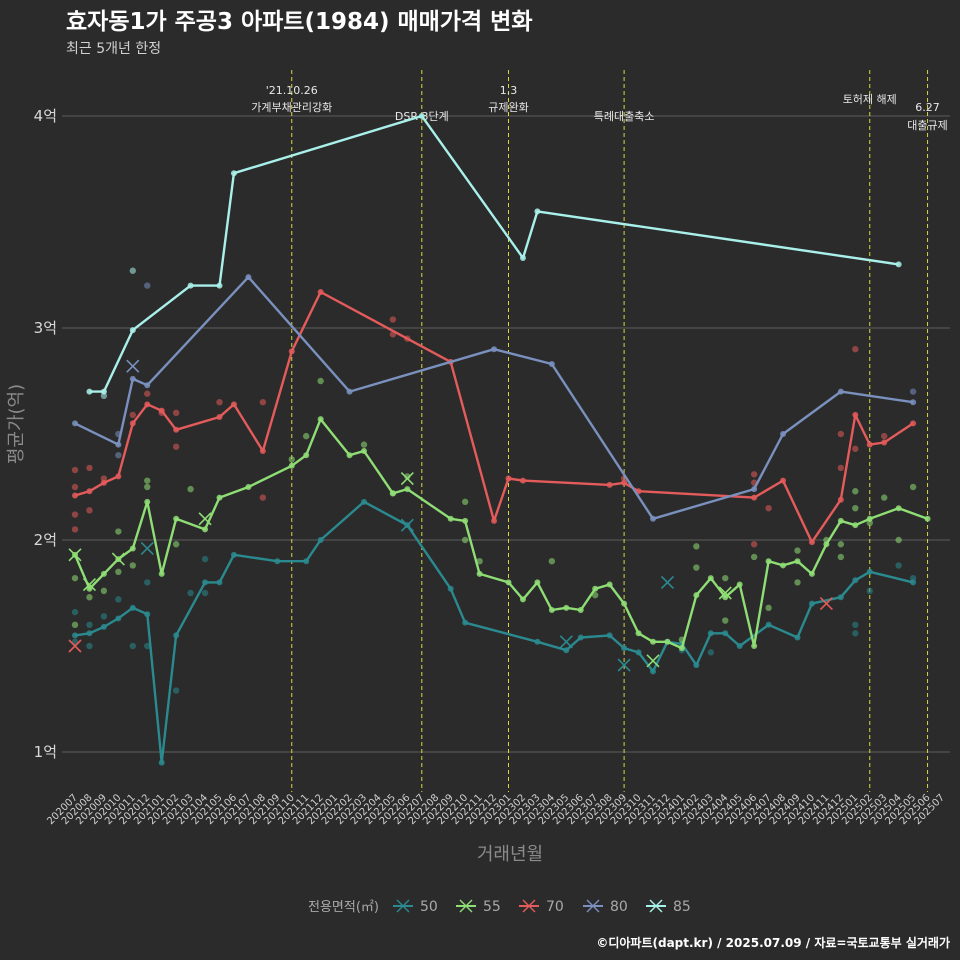 Image resolution: width=960 pixels, height=960 pixels. Describe the element at coordinates (870, 99) in the screenshot. I see `event-label: 토허제 해제` at that location.